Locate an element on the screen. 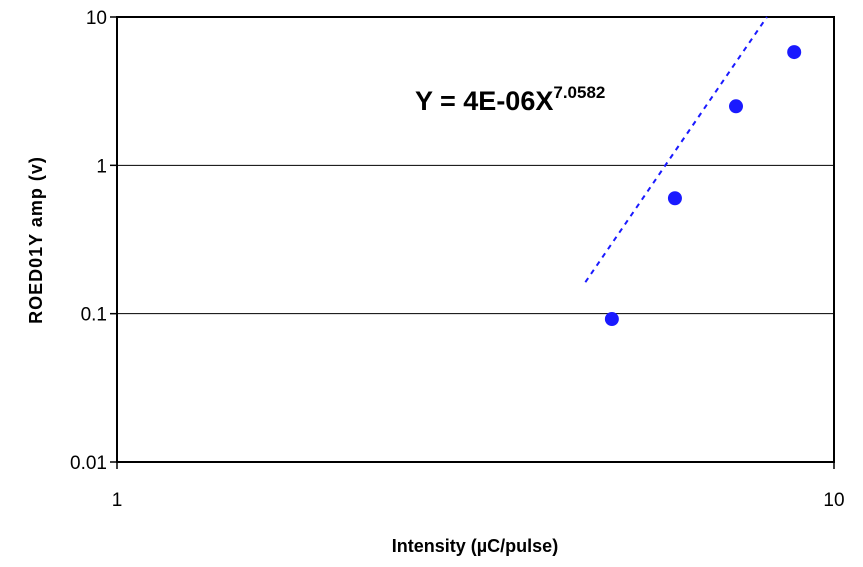 This screenshot has height=567, width=863. x-tick-label: 1 is located at coordinates (117, 500).